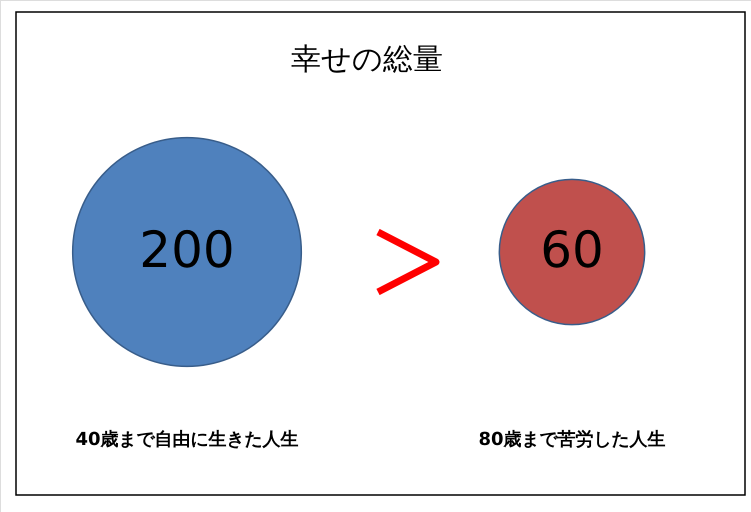  Describe the element at coordinates (367, 59) in the screenshot. I see `text: 幸せの総量` at that location.